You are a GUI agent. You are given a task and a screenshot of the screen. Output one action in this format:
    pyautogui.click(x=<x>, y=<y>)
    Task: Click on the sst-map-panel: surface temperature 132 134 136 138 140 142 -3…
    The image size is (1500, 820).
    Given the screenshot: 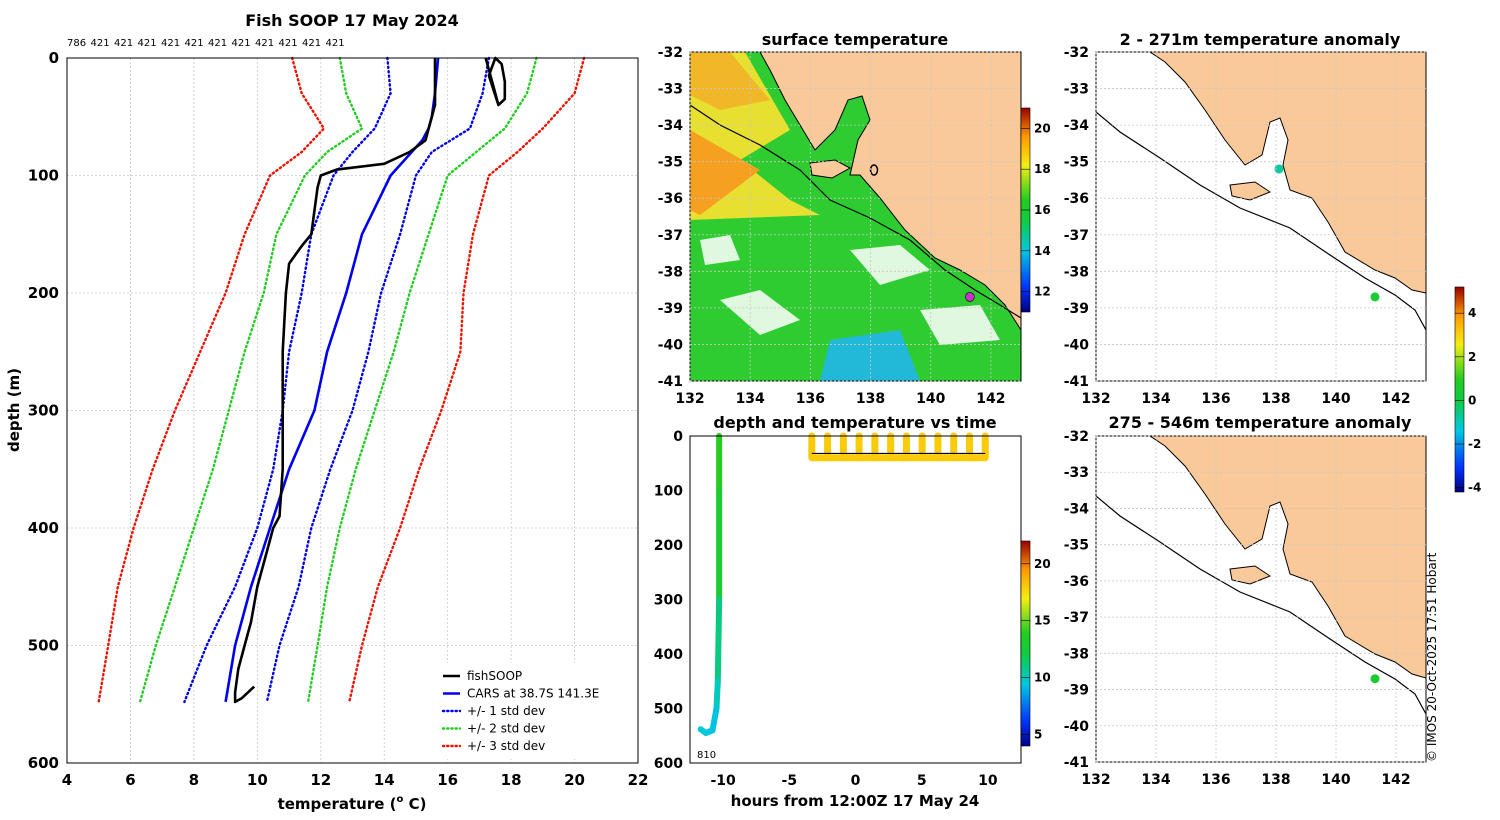 What is the action you would take?
    pyautogui.click(x=854, y=218)
    